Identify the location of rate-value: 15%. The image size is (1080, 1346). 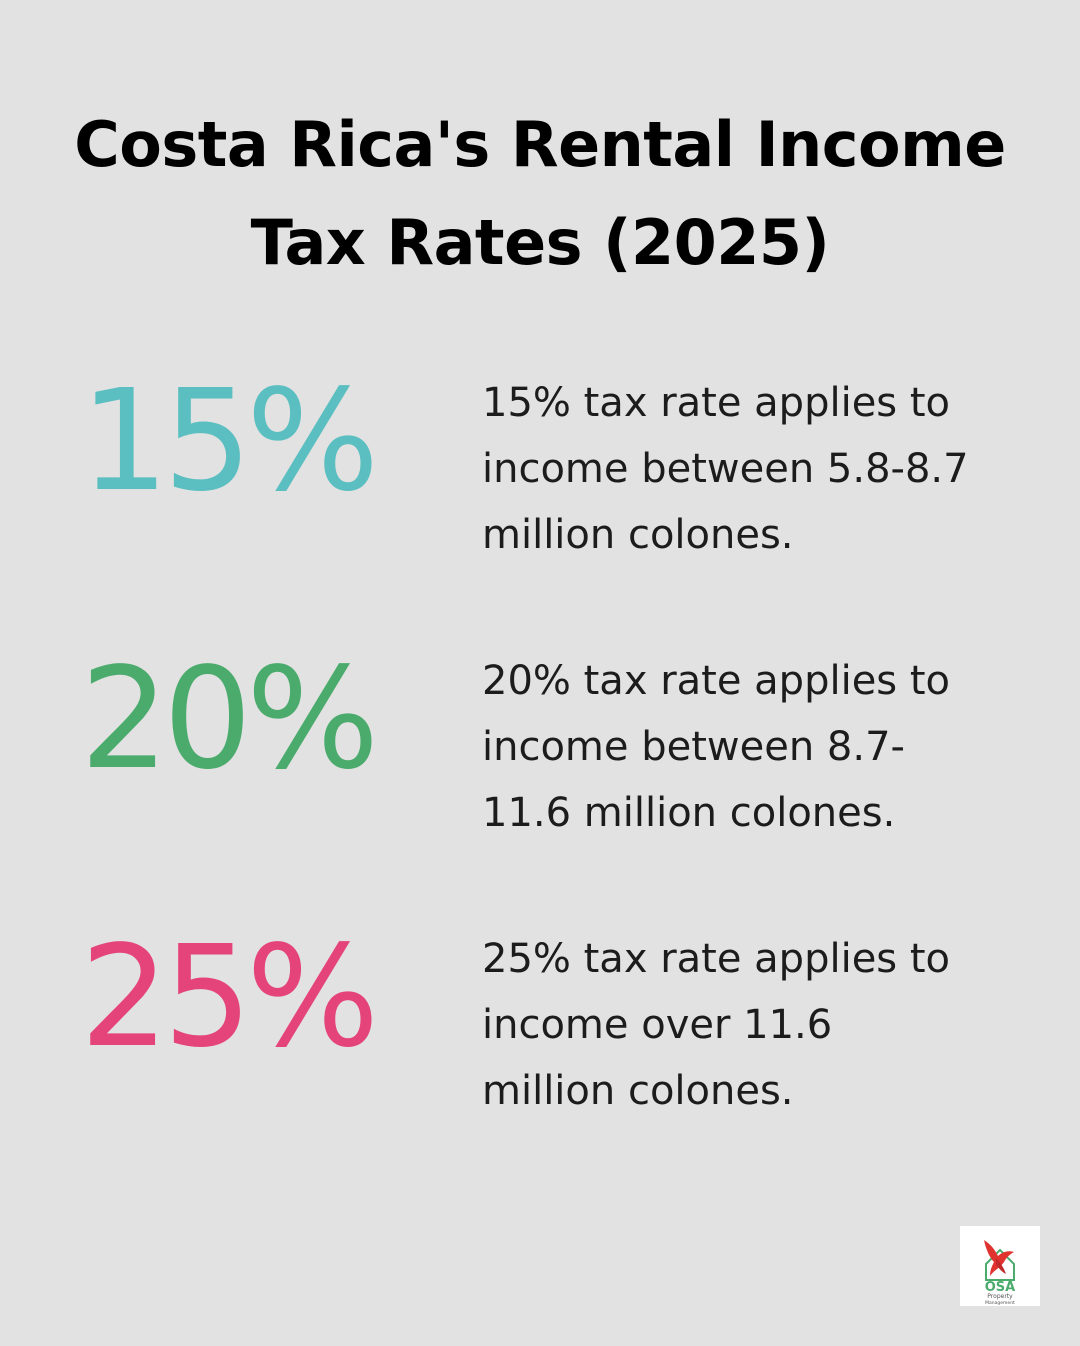
(229, 441).